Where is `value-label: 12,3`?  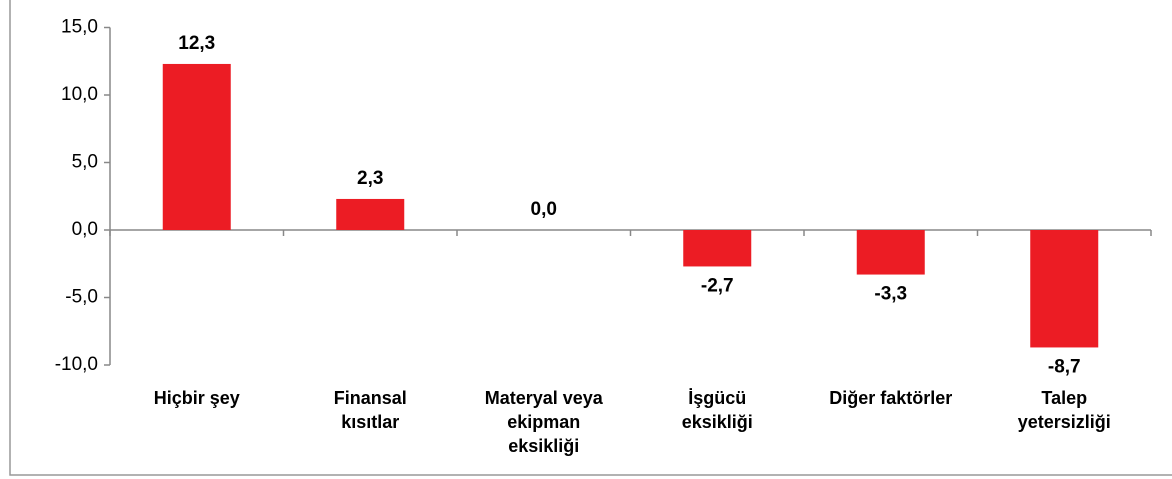 value-label: 12,3 is located at coordinates (196, 43).